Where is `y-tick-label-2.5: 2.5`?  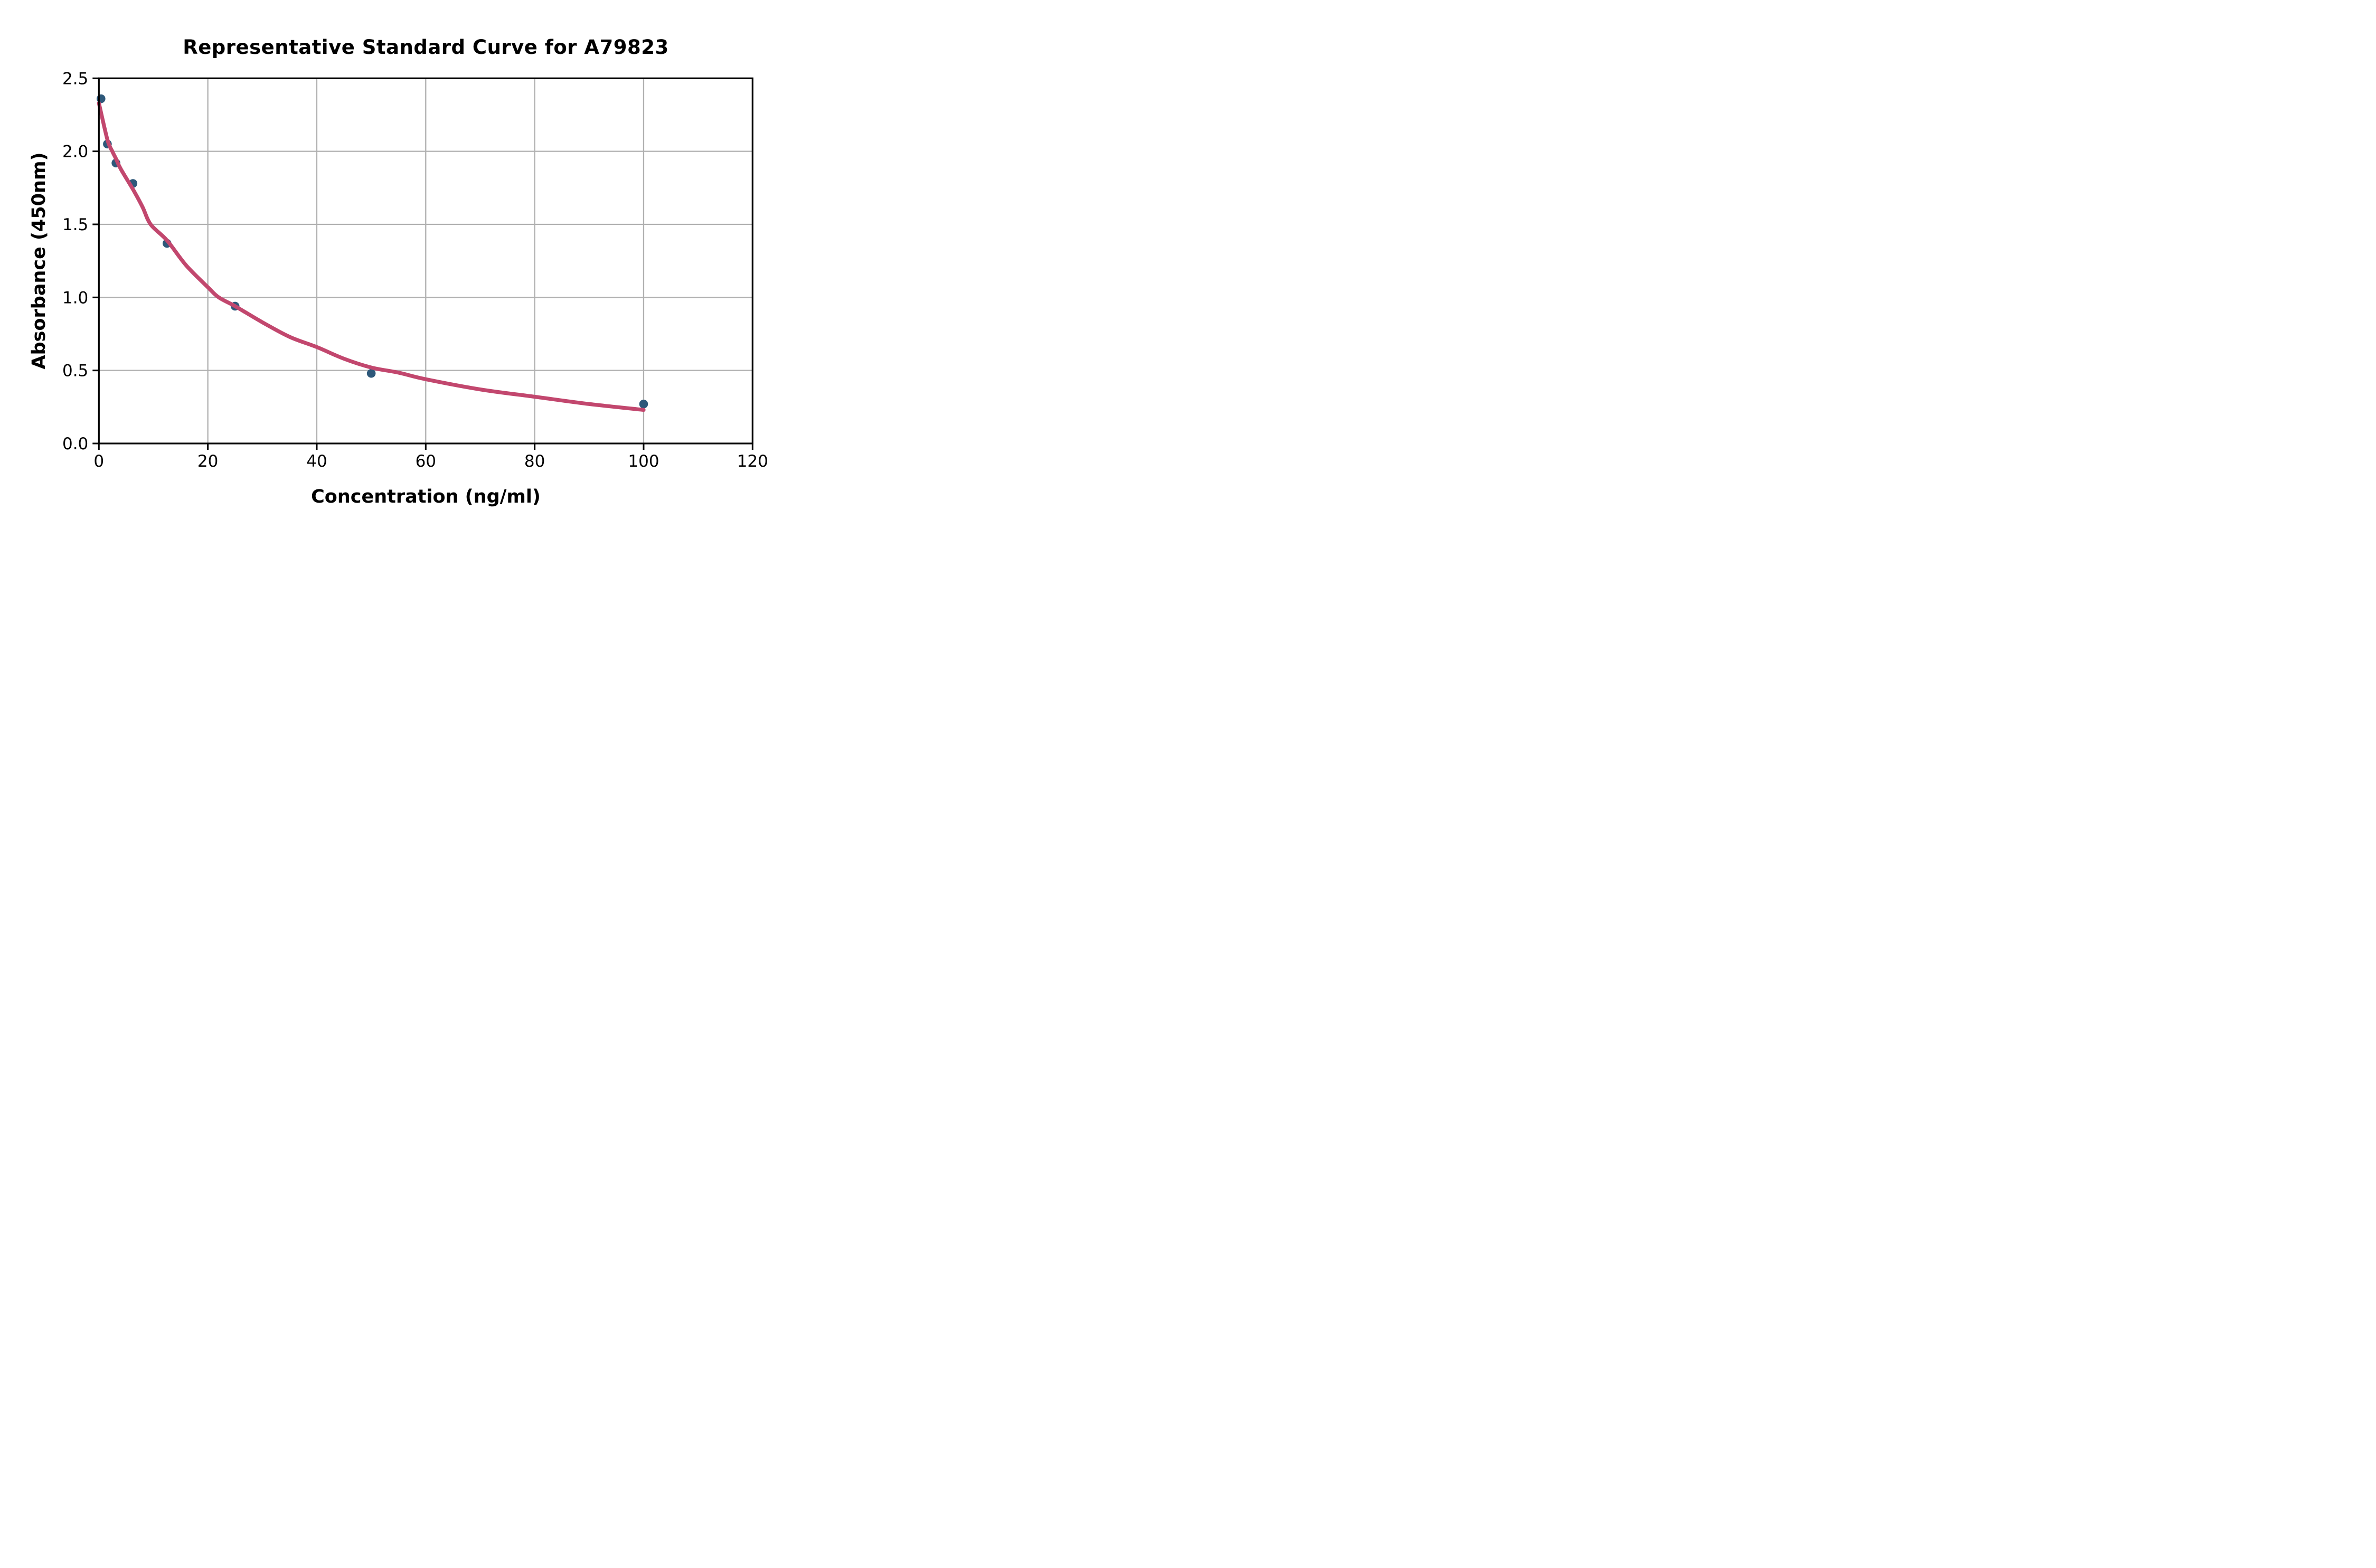
y-tick-label-2.5: 2.5 is located at coordinates (75, 79).